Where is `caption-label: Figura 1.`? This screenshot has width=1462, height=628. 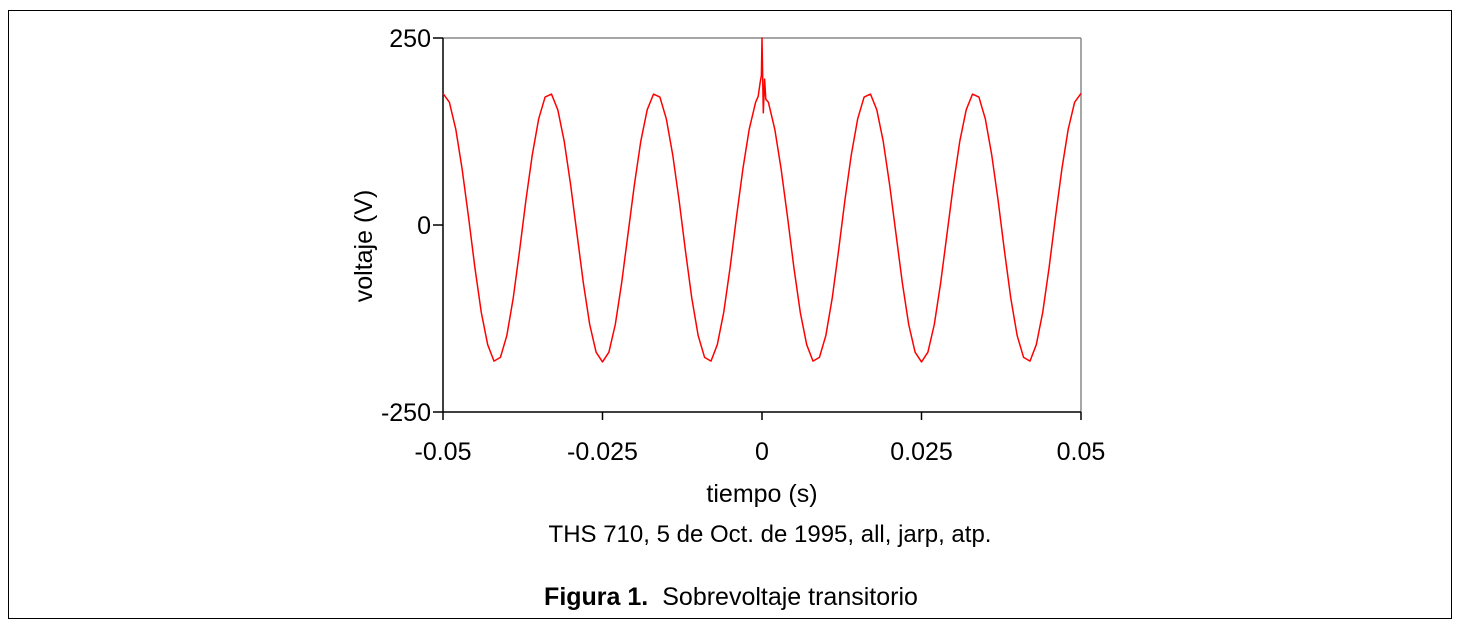 caption-label: Figura 1. is located at coordinates (596, 597).